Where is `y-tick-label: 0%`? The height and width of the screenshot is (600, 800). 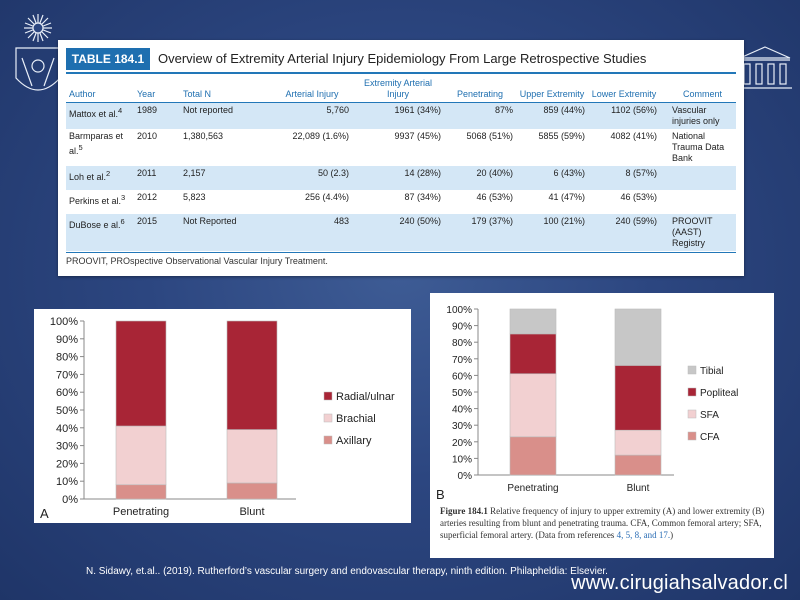
y-tick-label: 0% is located at coordinates (70, 500).